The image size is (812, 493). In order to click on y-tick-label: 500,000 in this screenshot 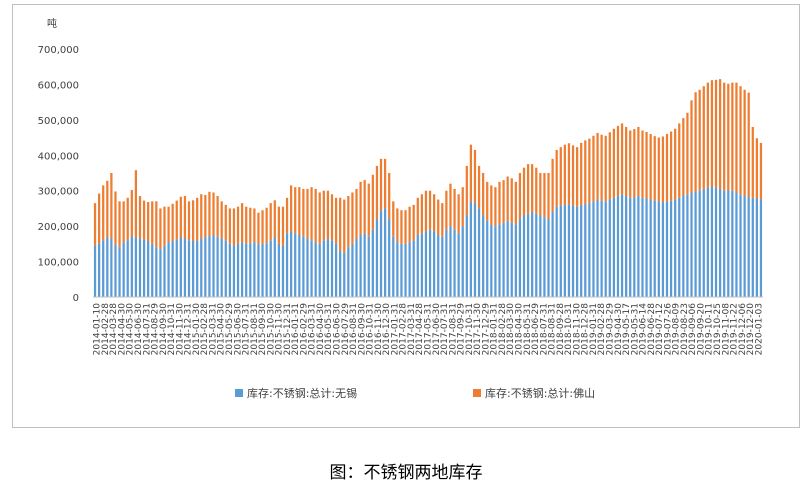, I will do `click(58, 121)`.